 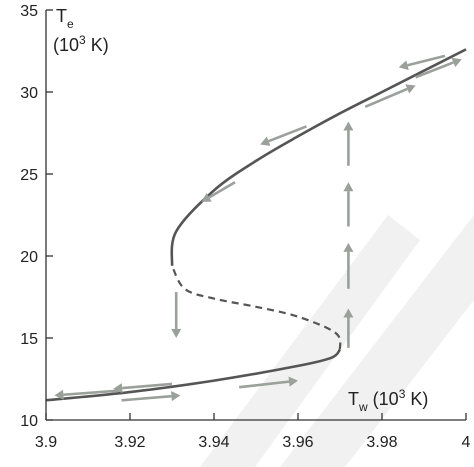 What do you see at coordinates (29, 421) in the screenshot?
I see `y-tick-label: 10` at bounding box center [29, 421].